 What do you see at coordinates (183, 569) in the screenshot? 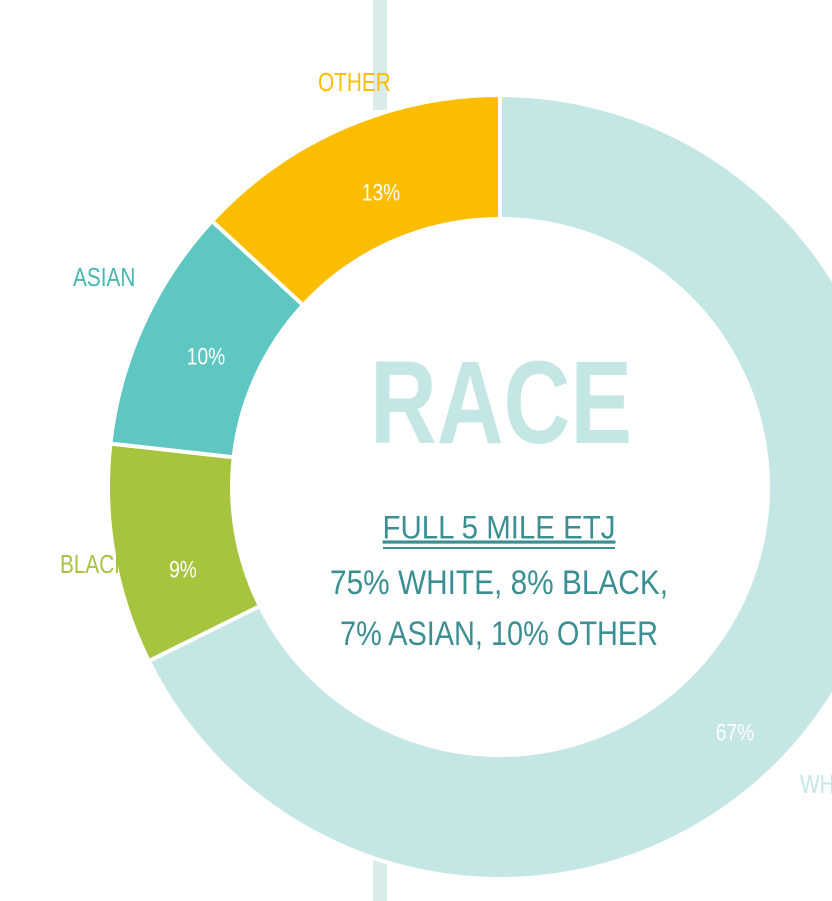
I see `value-label: 9%` at bounding box center [183, 569].